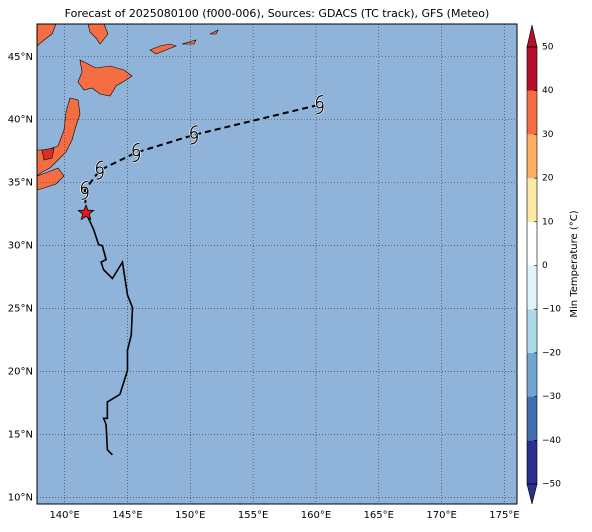 Image resolution: width=592 pixels, height=532 pixels. What do you see at coordinates (253, 515) in the screenshot?
I see `x-tick-label: 155°E` at bounding box center [253, 515].